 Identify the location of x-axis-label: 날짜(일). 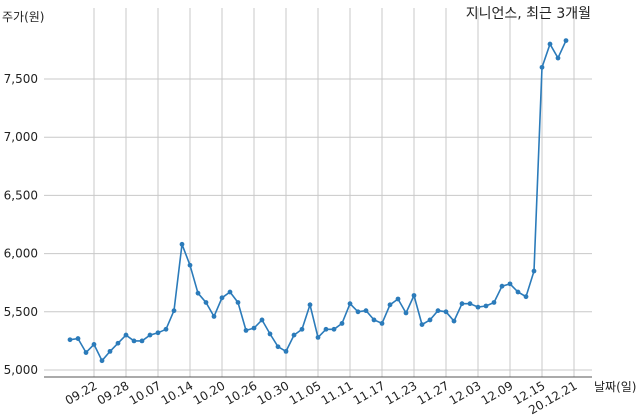
(615, 387).